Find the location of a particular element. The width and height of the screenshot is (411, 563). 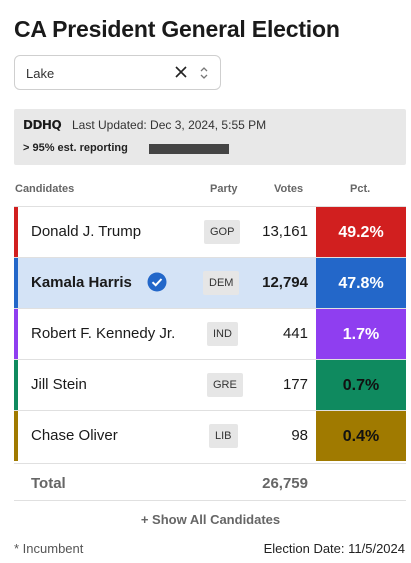

party-badge: IND is located at coordinates (222, 334).